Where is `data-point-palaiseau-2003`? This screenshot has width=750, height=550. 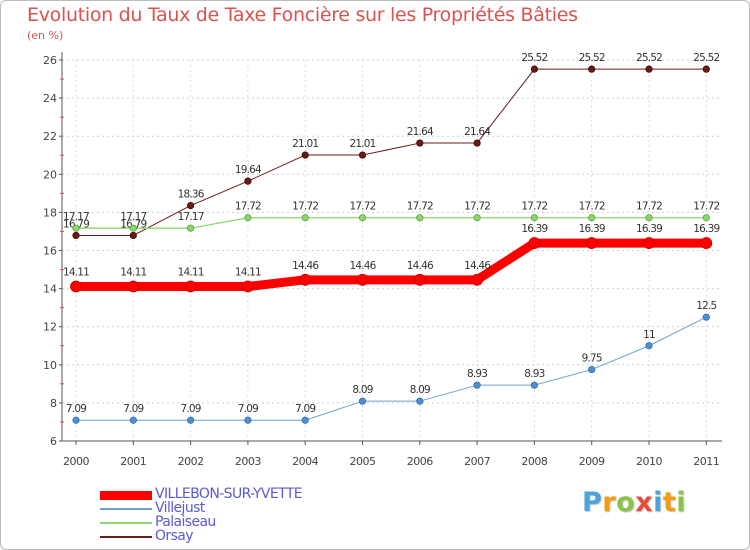 data-point-palaiseau-2003 is located at coordinates (248, 218).